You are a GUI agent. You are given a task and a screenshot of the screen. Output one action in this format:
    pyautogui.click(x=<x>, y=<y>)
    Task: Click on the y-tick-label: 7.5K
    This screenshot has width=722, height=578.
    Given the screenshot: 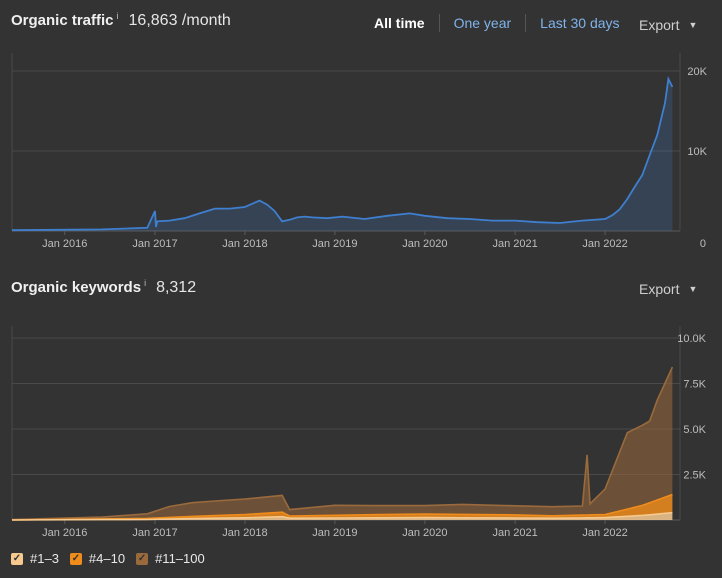 What is the action you would take?
    pyautogui.click(x=694, y=385)
    